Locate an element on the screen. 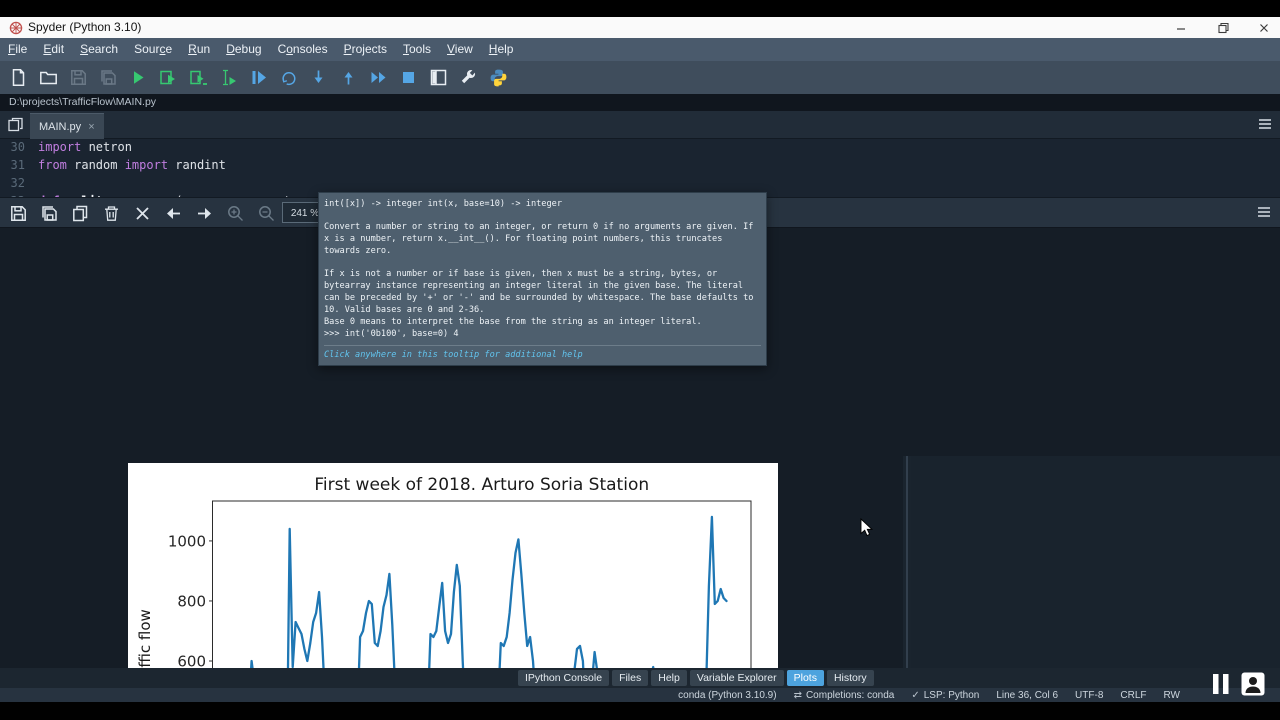 The width and height of the screenshot is (1280, 720). continue-button is located at coordinates (378, 77).